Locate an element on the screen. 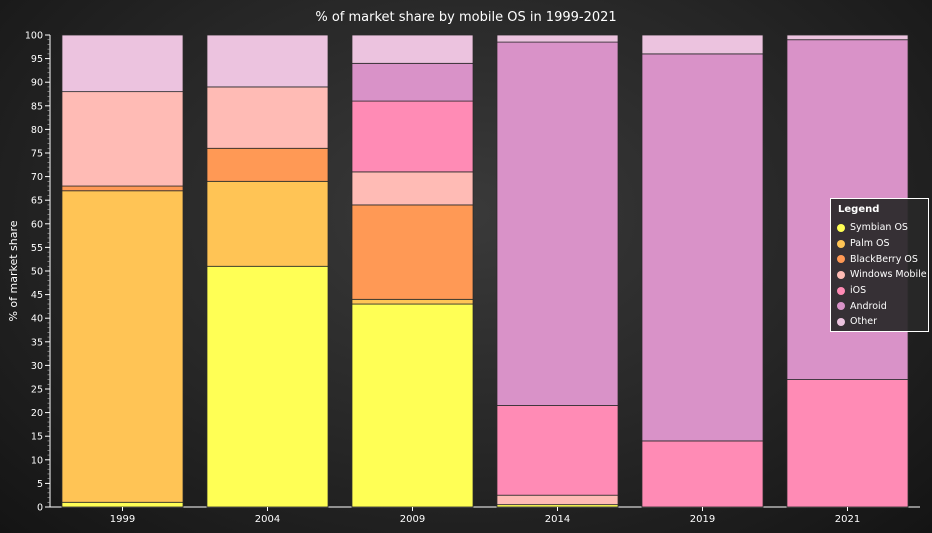  legend-label: Other is located at coordinates (863, 322).